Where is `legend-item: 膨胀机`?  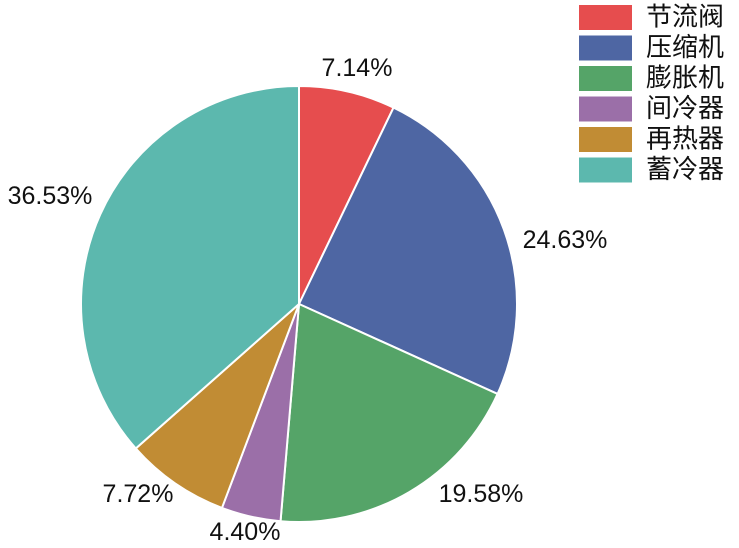 legend-item: 膨胀机 is located at coordinates (651, 79).